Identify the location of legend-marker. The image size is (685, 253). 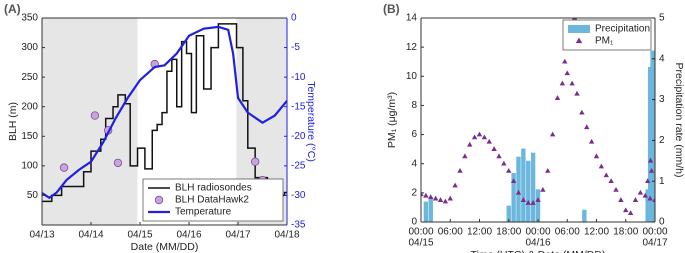
(579, 40).